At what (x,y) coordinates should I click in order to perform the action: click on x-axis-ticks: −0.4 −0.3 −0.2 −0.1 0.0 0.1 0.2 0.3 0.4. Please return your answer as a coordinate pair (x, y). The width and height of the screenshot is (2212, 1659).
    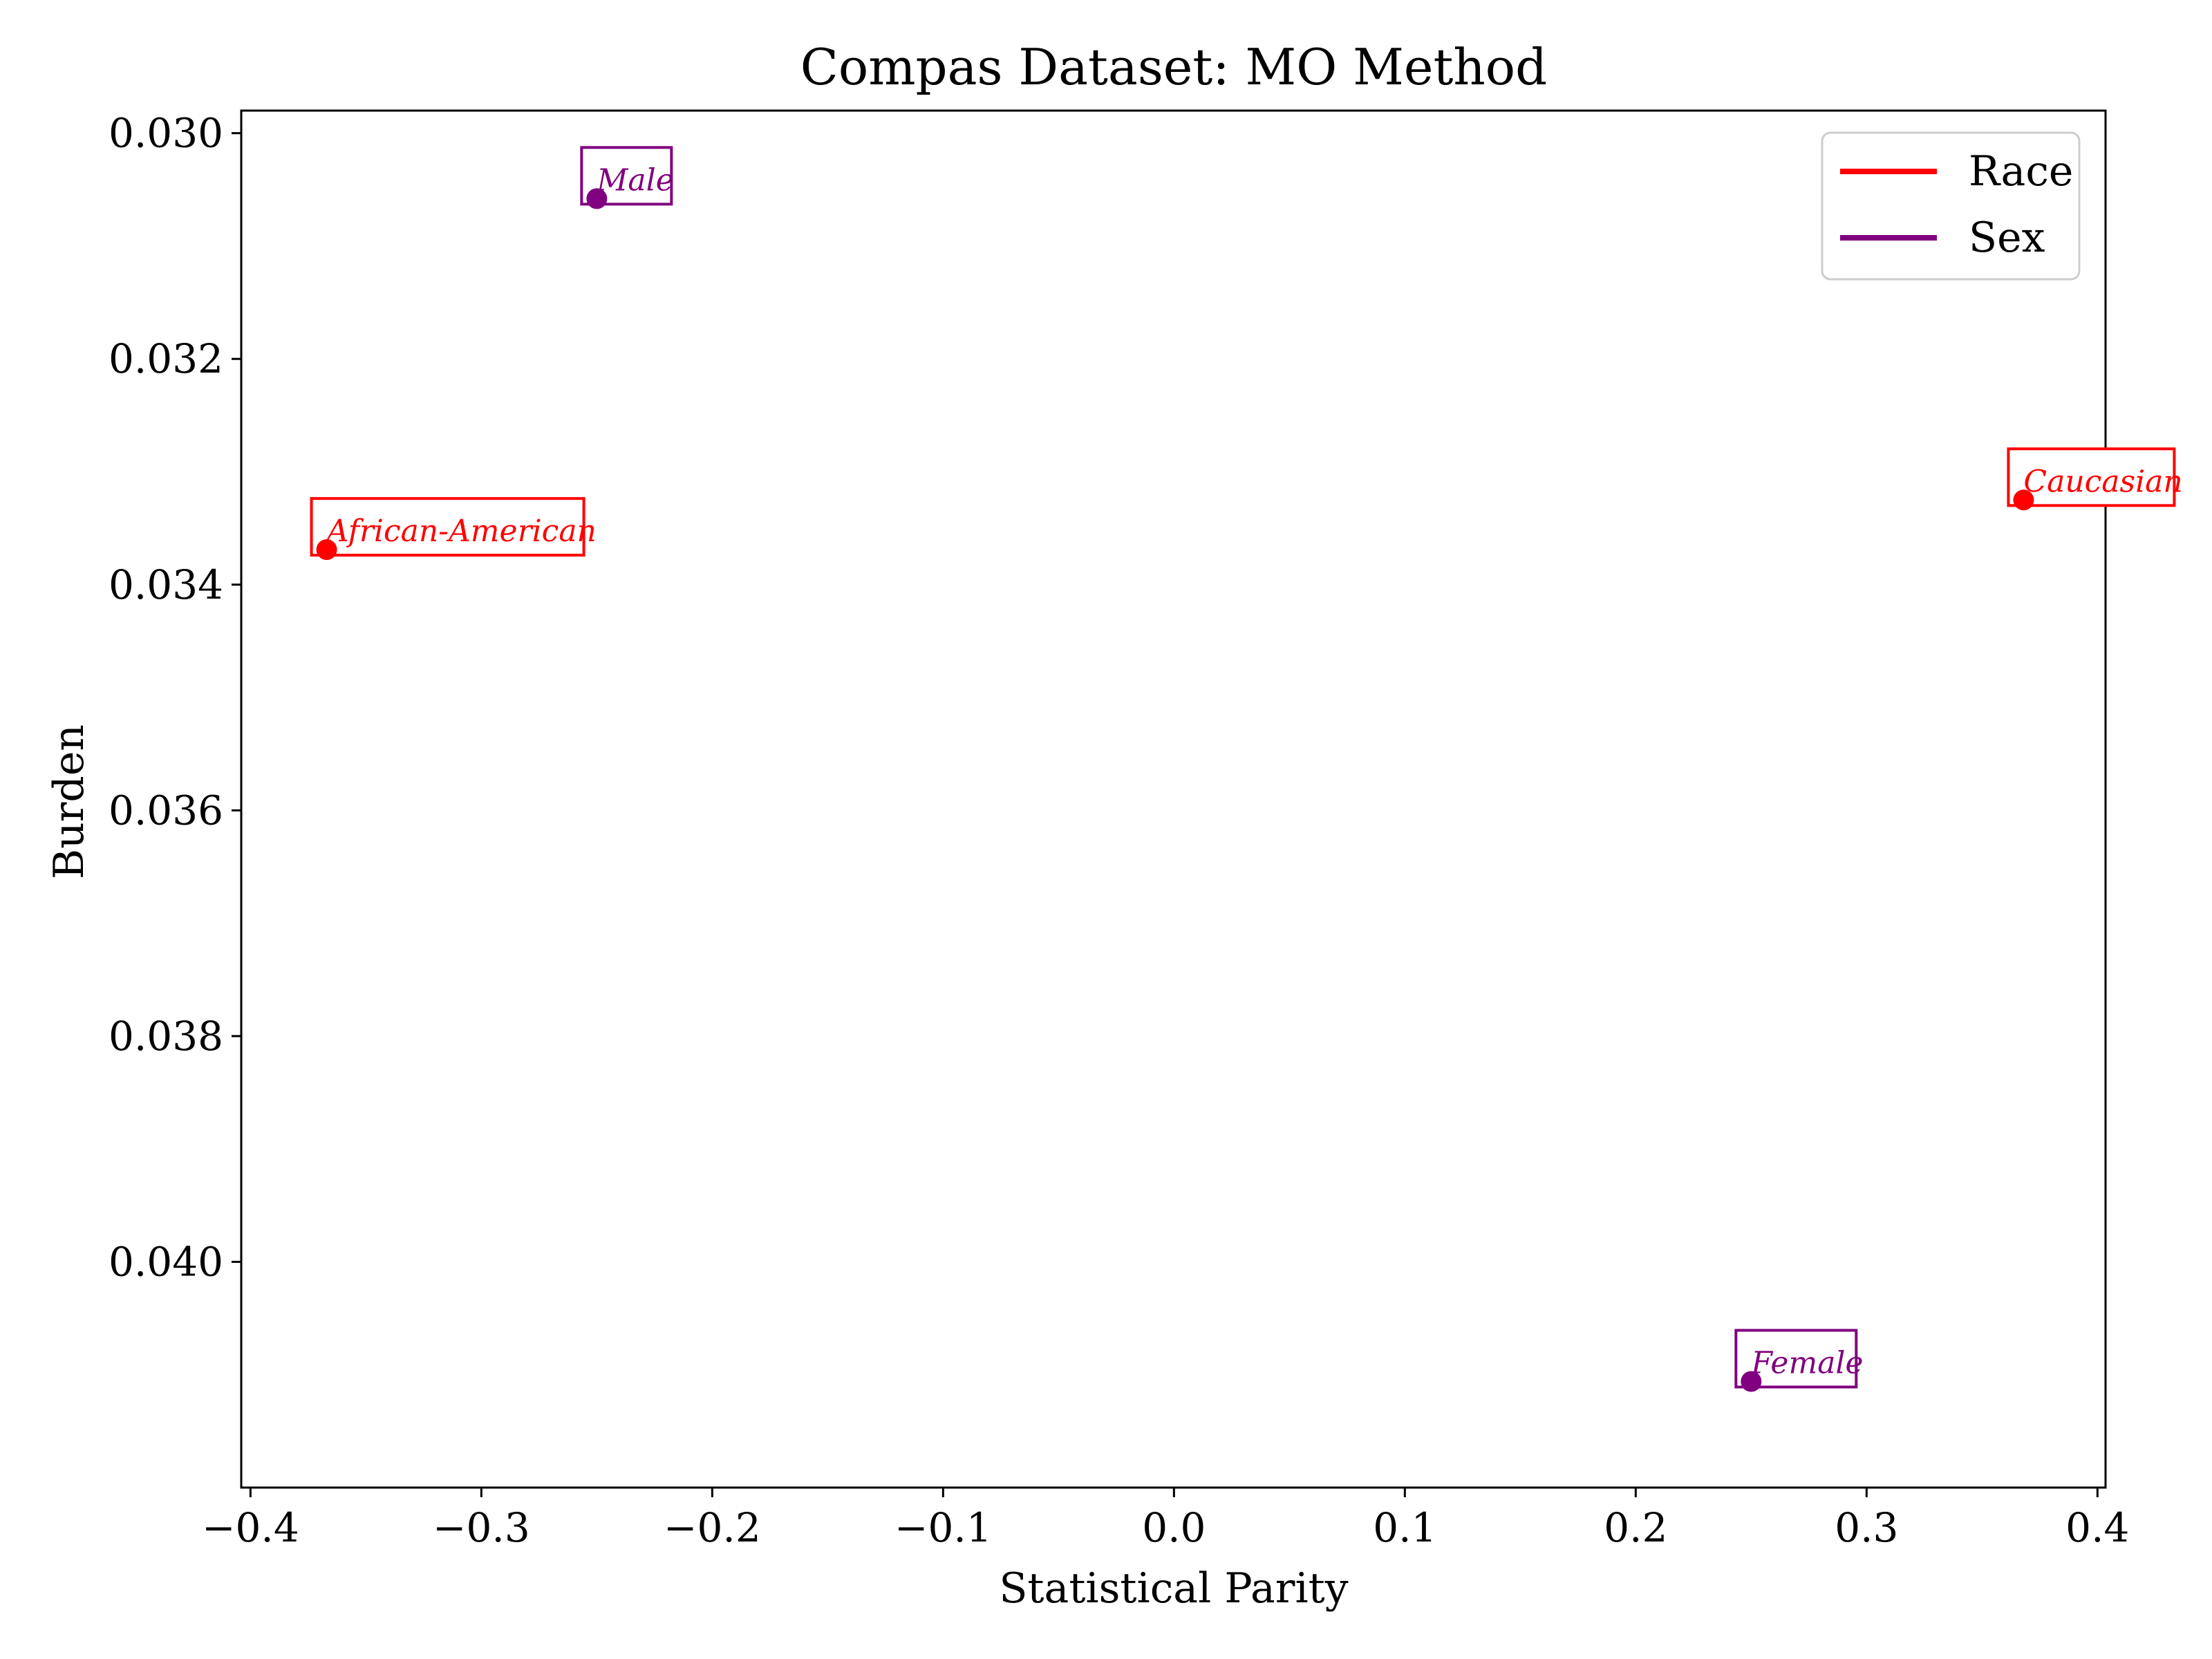
    Looking at the image, I should click on (1166, 1520).